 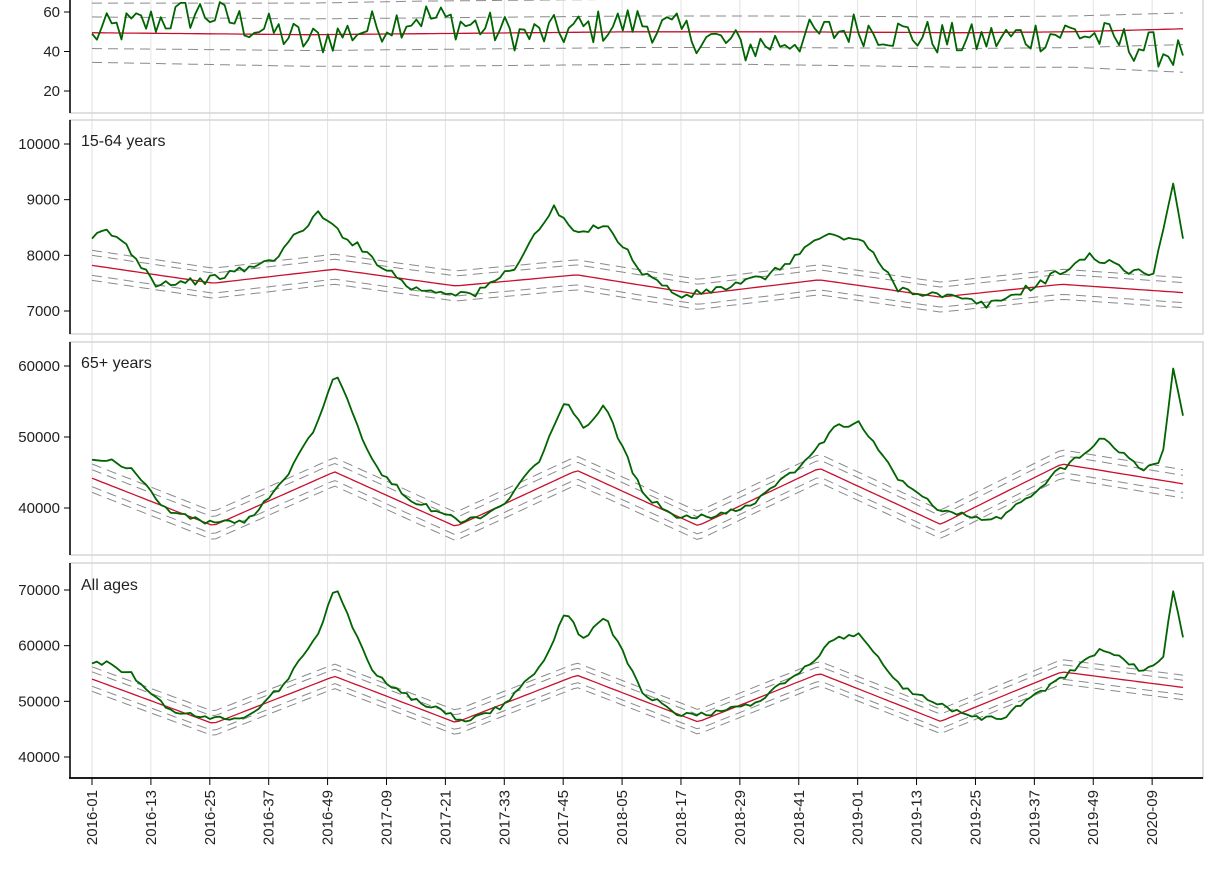 I want to click on x-tick-label: 2019-49, so click(x=1093, y=817).